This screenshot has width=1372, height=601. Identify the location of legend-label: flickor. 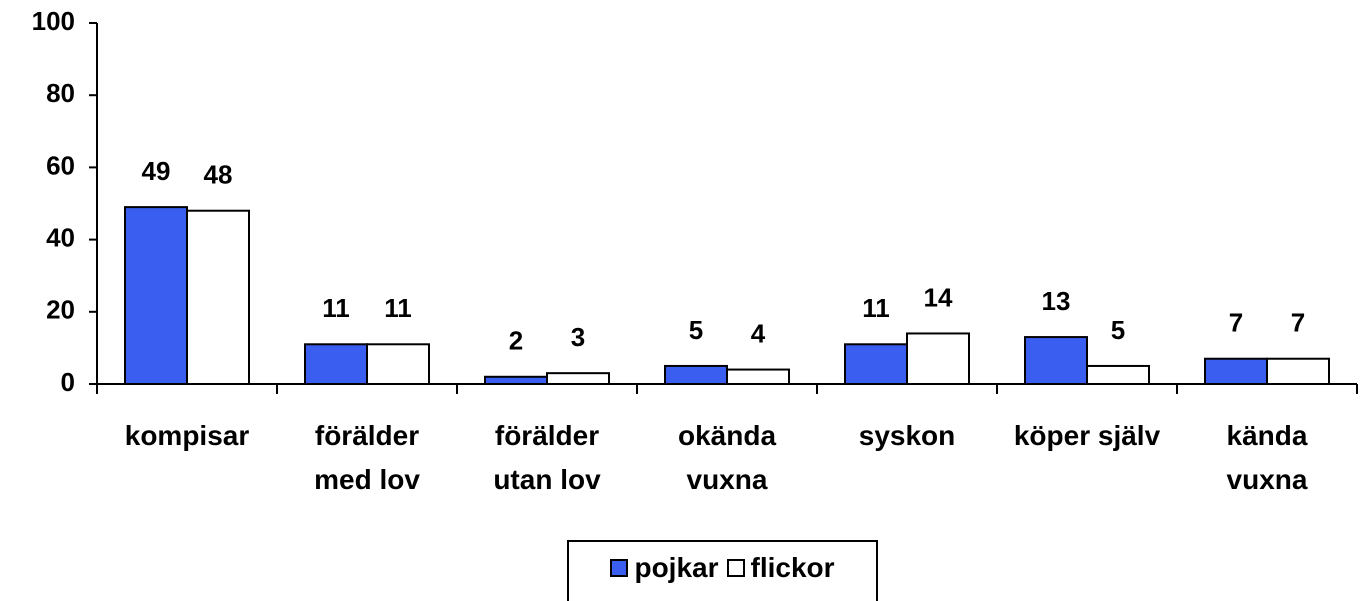
(792, 567).